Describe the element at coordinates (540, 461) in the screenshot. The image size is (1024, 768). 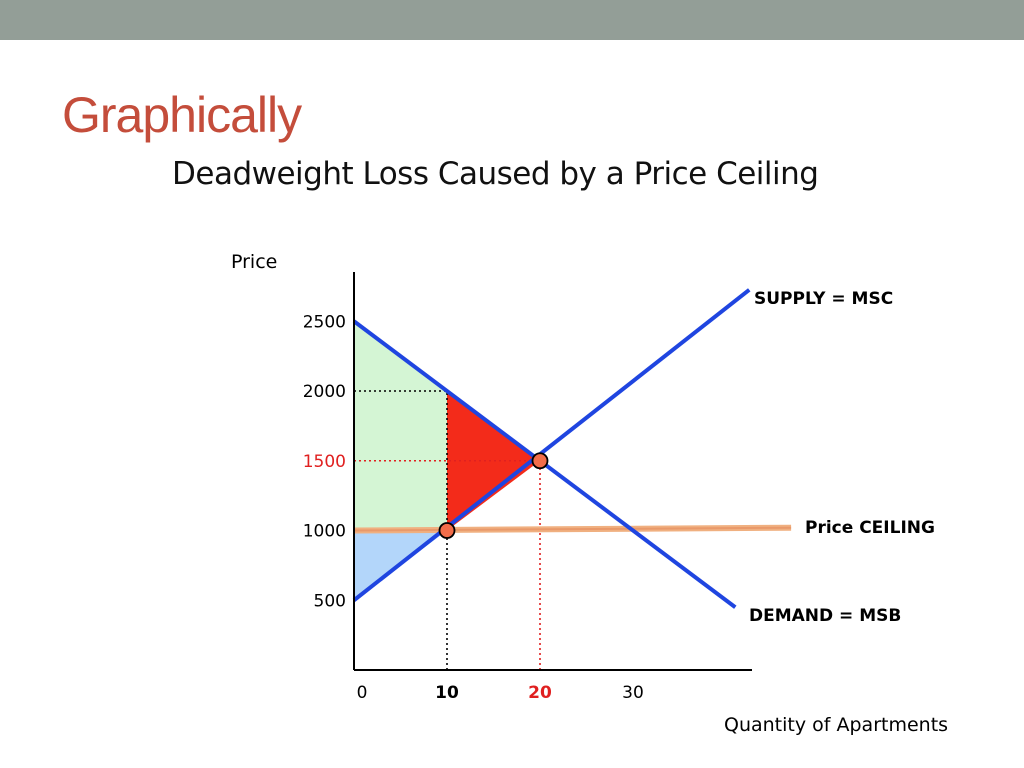
I see `equilibrium-point` at that location.